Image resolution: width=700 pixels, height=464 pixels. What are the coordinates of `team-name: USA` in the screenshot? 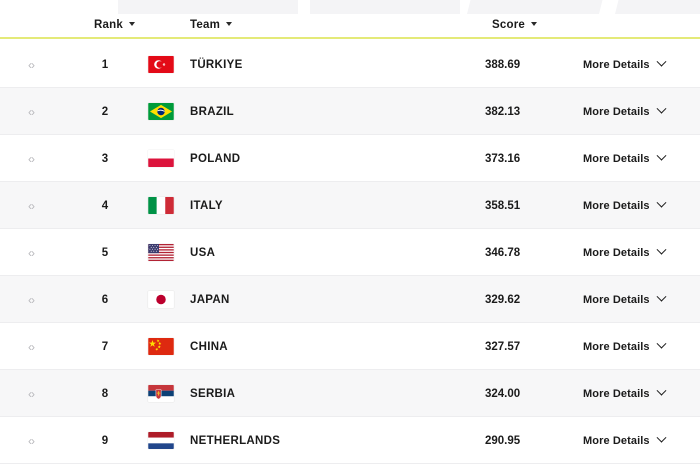 It's located at (203, 252).